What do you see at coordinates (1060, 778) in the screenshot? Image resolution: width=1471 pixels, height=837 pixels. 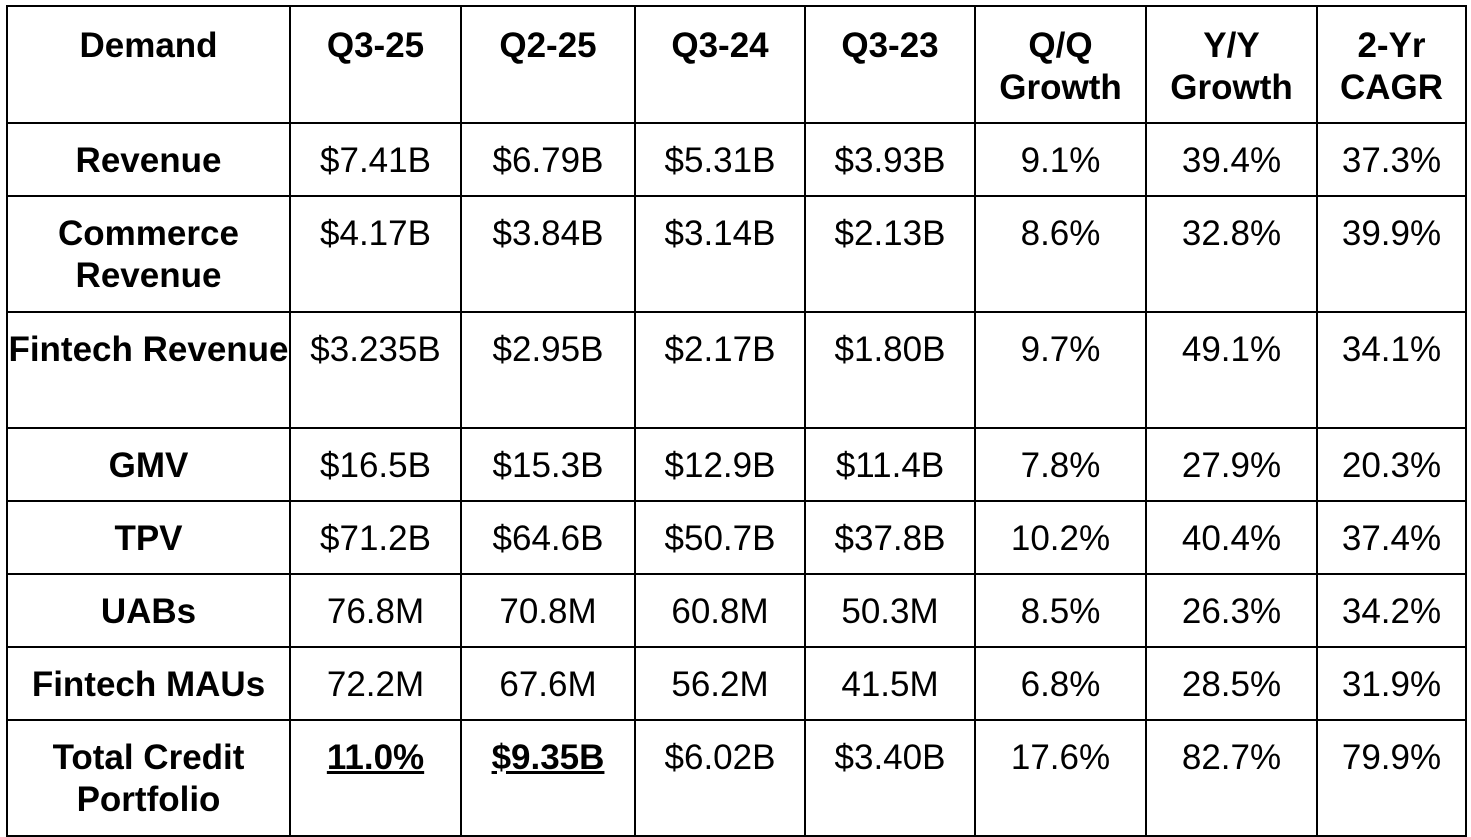 I see `table-cell: 17.6%` at bounding box center [1060, 778].